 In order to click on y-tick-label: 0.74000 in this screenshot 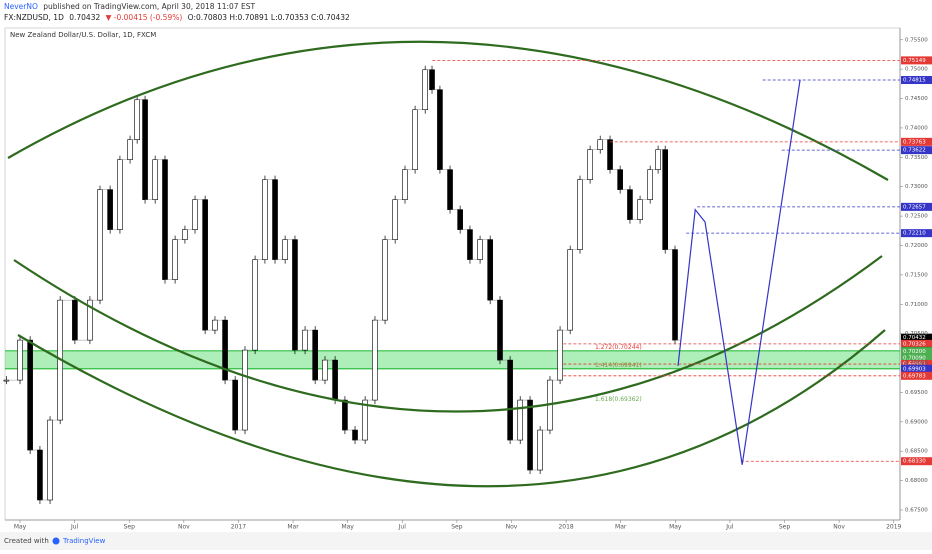, I will do `click(916, 128)`.